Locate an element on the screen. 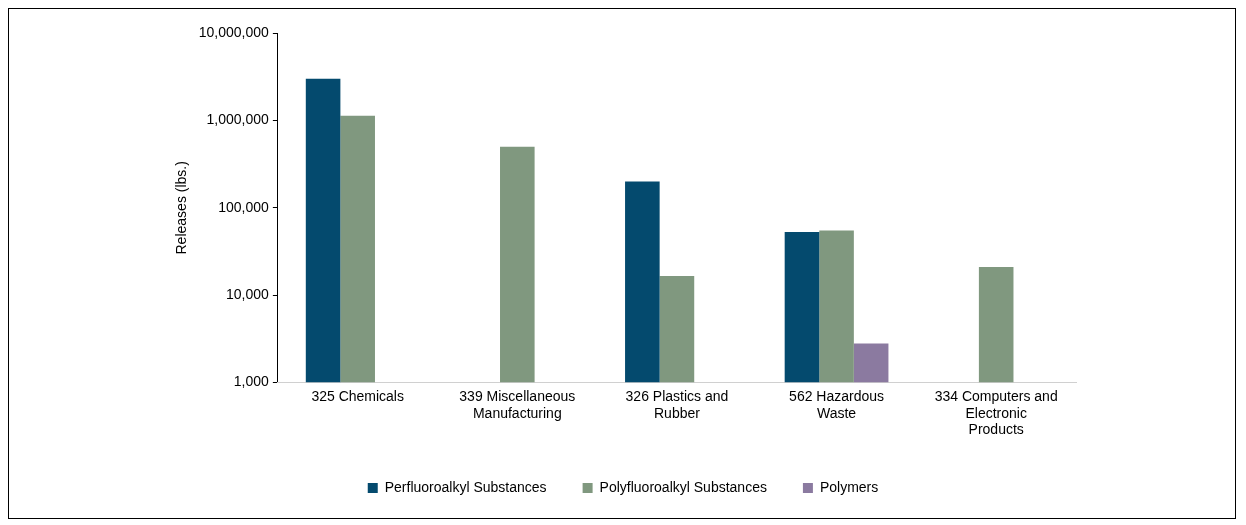 The image size is (1246, 525). y-tick-label: 1,000 is located at coordinates (251, 381).